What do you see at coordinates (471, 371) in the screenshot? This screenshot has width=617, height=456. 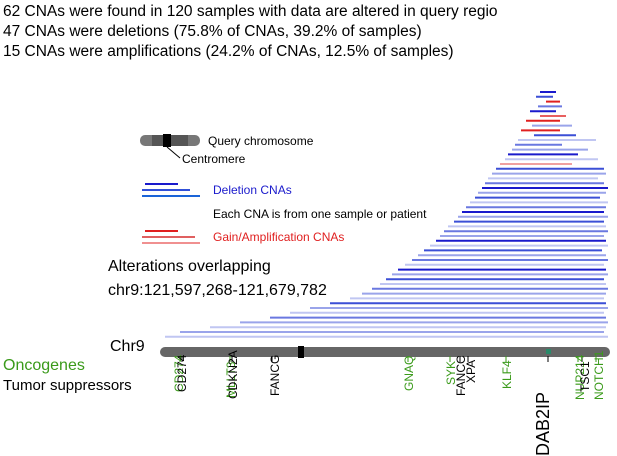 I see `gene-label-xpa: XPA` at bounding box center [471, 371].